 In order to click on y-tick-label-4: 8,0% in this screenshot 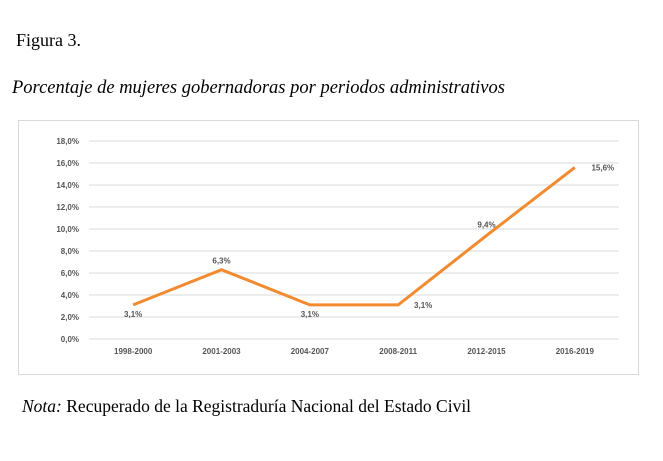, I will do `click(70, 251)`.